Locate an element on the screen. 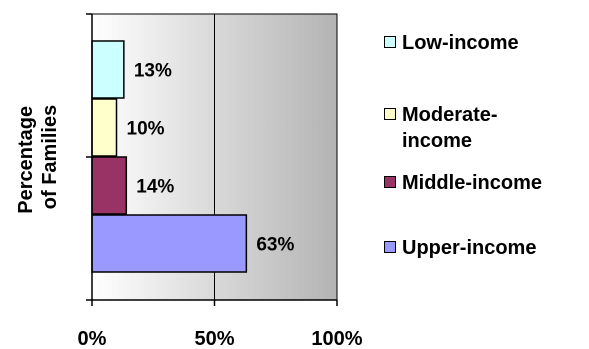  legend-item: Upper-income is located at coordinates (460, 248).